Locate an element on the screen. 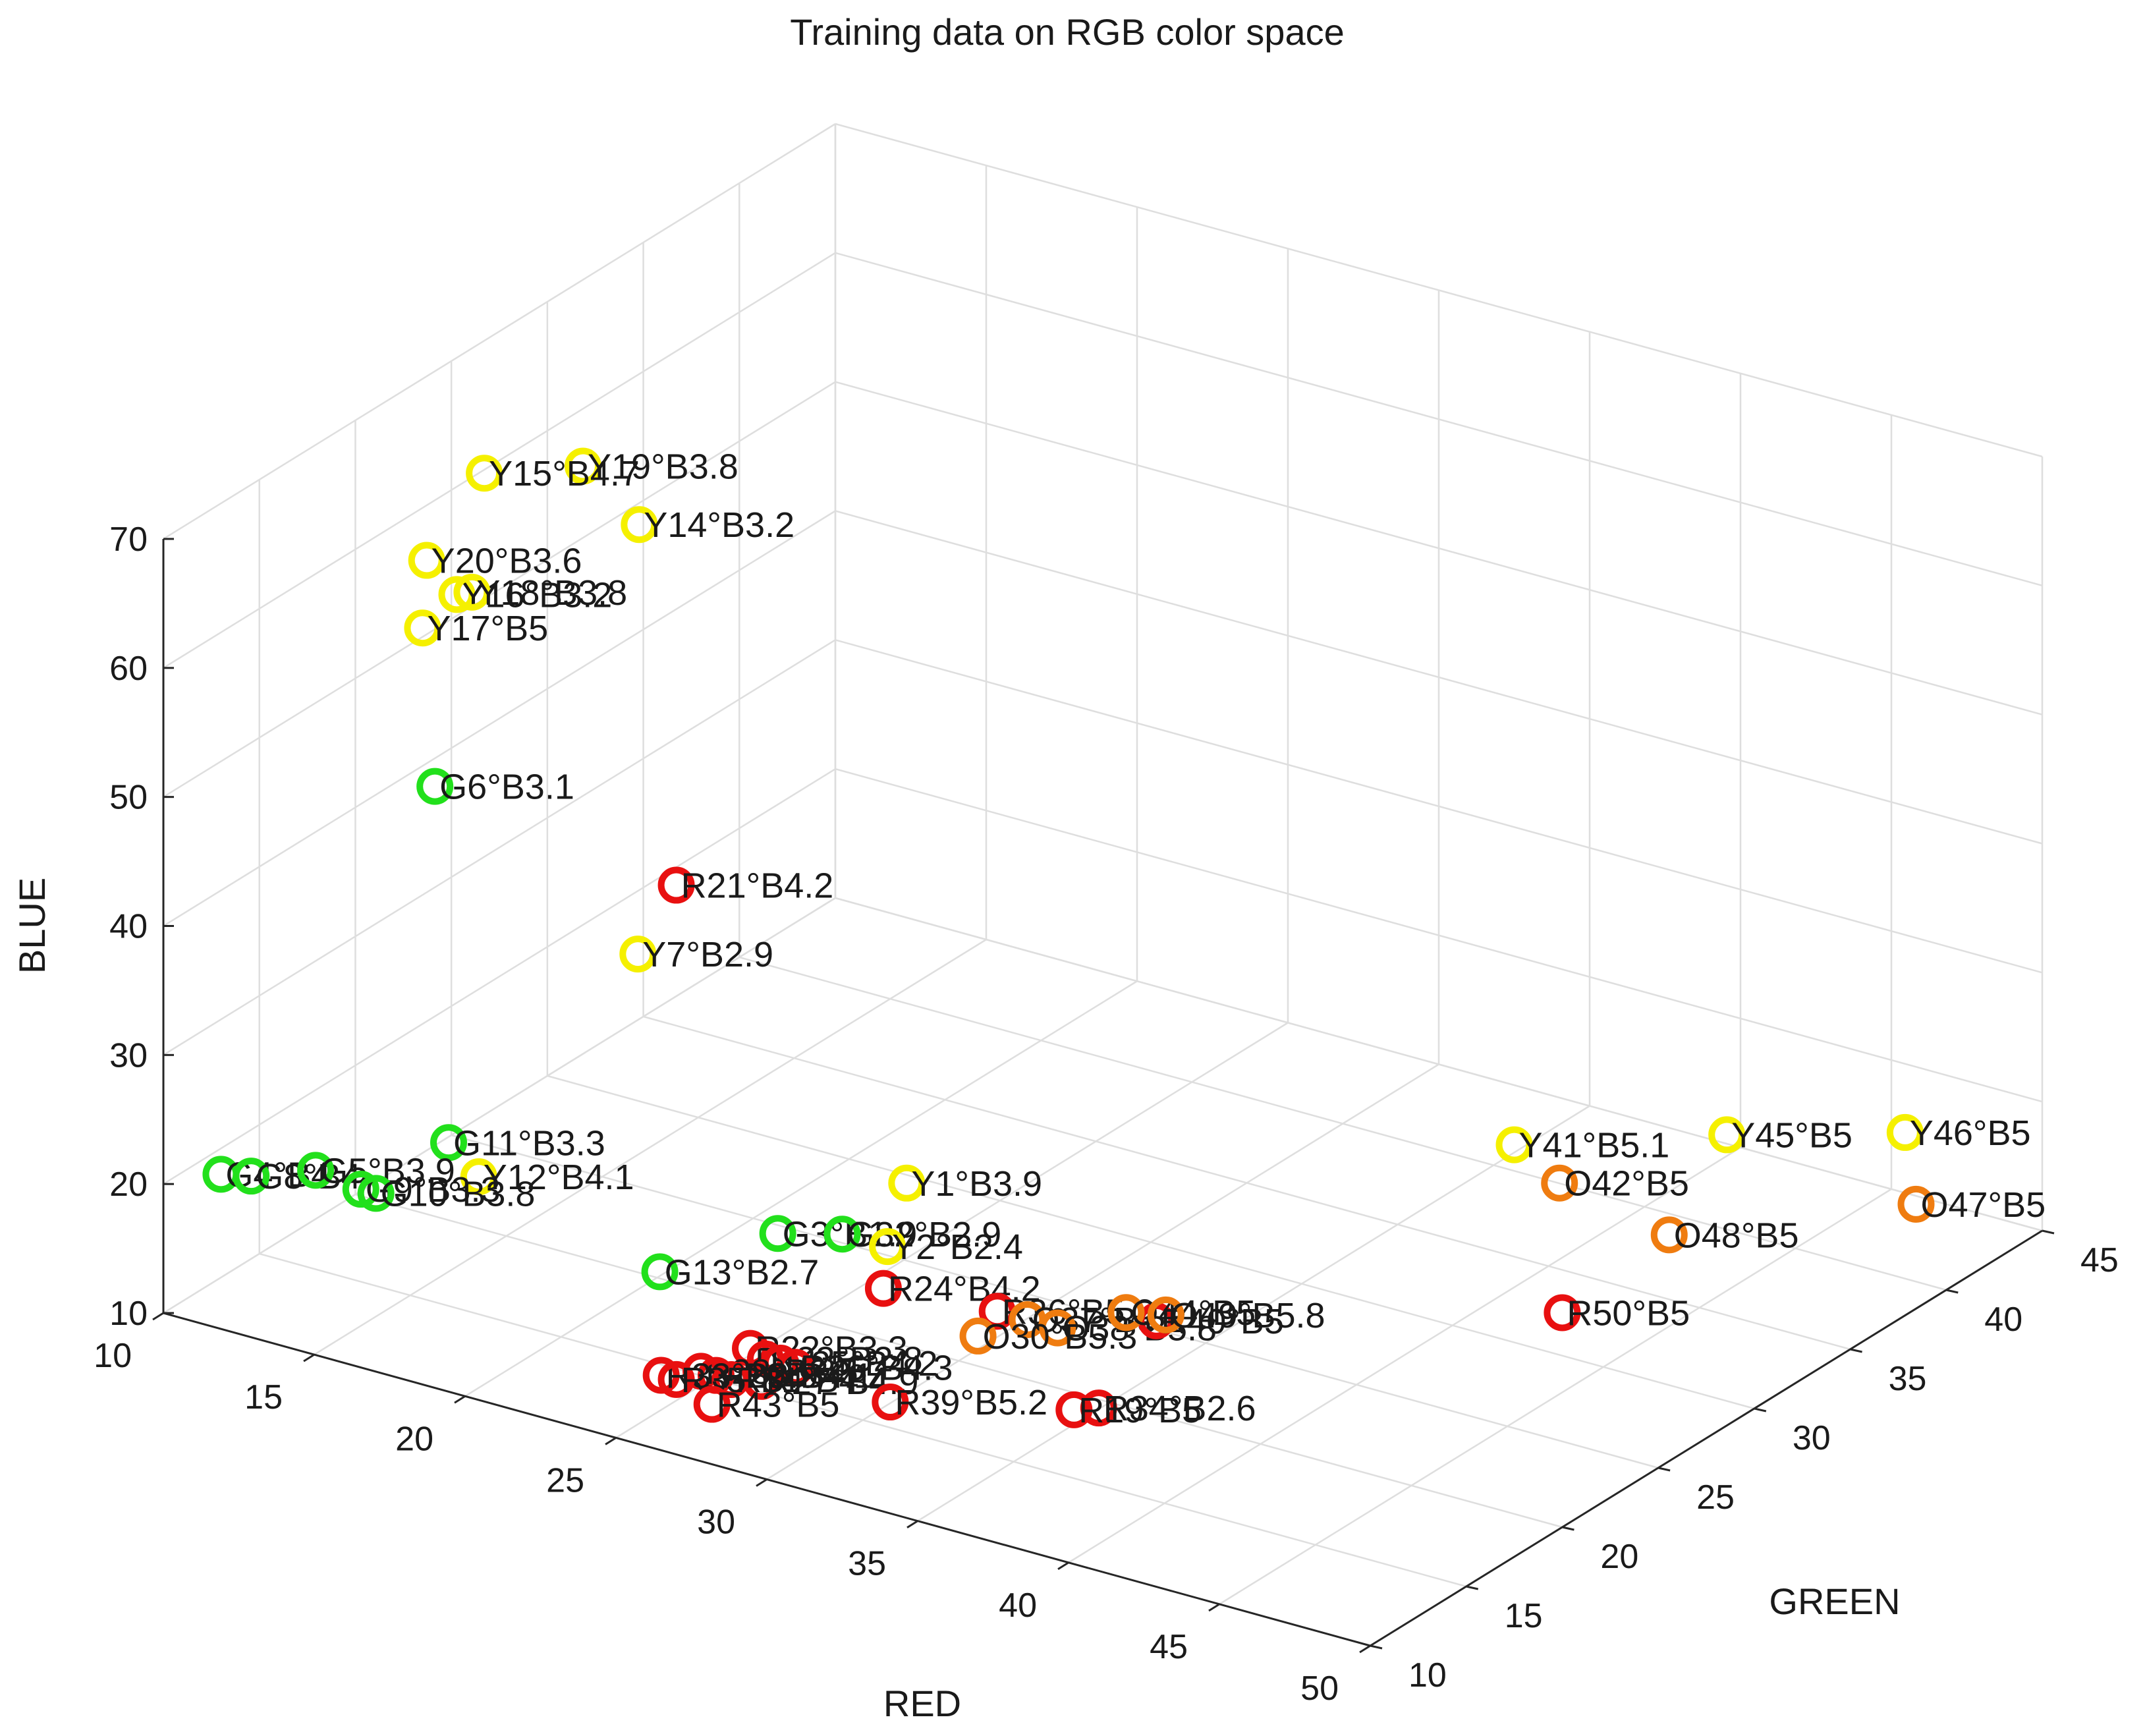  data-label-g6: G6°B3.1 is located at coordinates (506, 787).